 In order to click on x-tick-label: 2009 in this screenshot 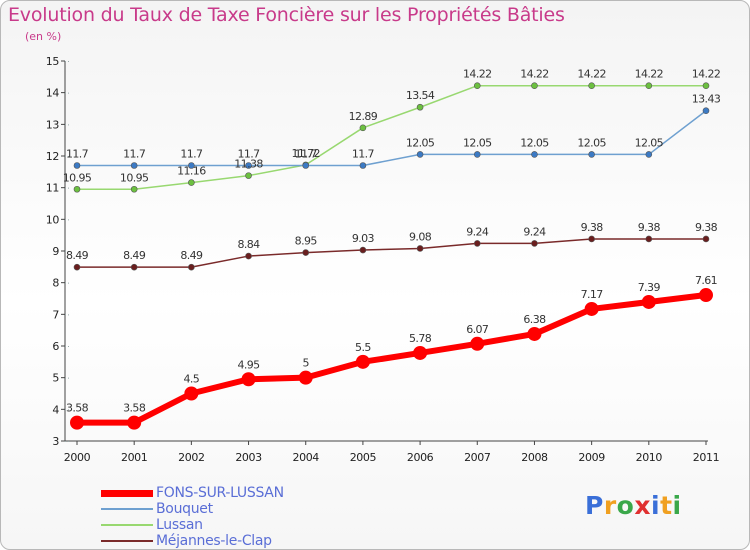, I will do `click(591, 457)`.